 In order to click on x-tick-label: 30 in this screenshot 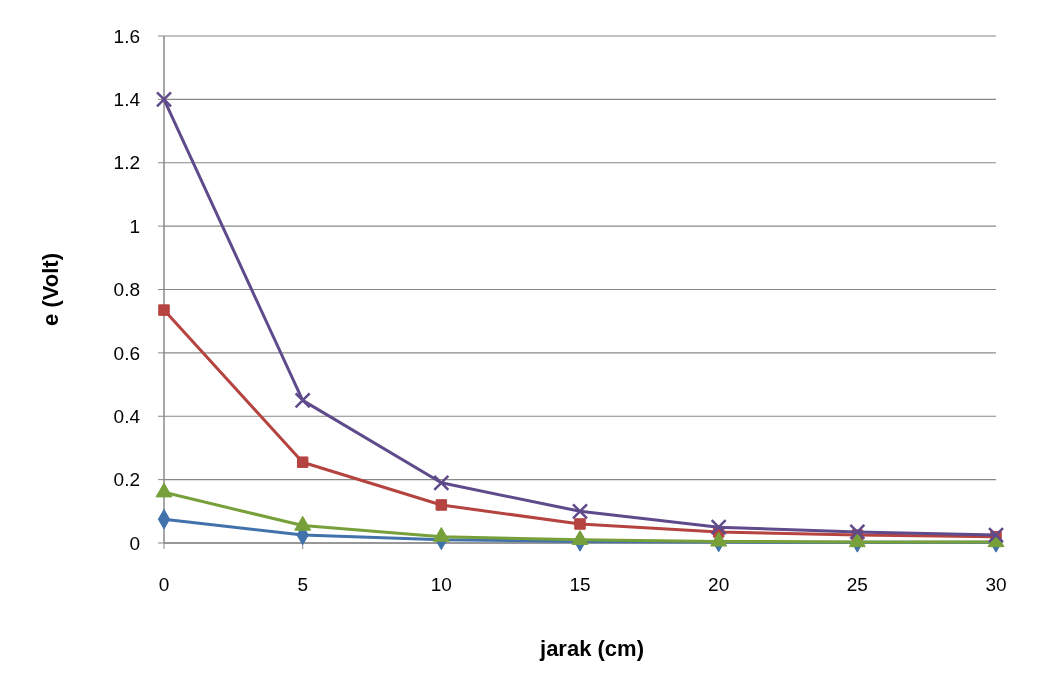, I will do `click(996, 584)`.